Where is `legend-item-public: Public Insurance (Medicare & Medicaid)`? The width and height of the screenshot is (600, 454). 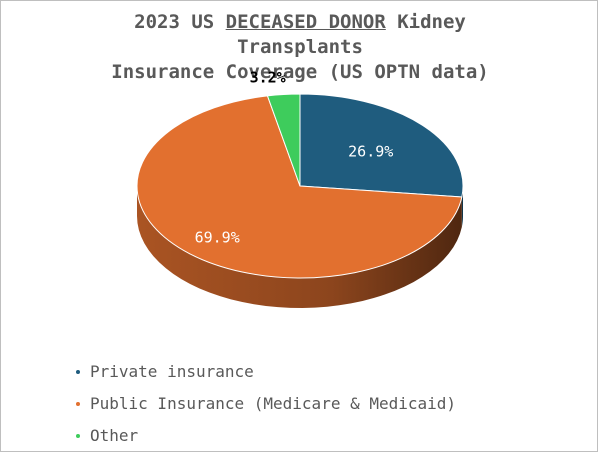
legend-item-public: Public Insurance (Medicare & Medicaid) is located at coordinates (266, 404).